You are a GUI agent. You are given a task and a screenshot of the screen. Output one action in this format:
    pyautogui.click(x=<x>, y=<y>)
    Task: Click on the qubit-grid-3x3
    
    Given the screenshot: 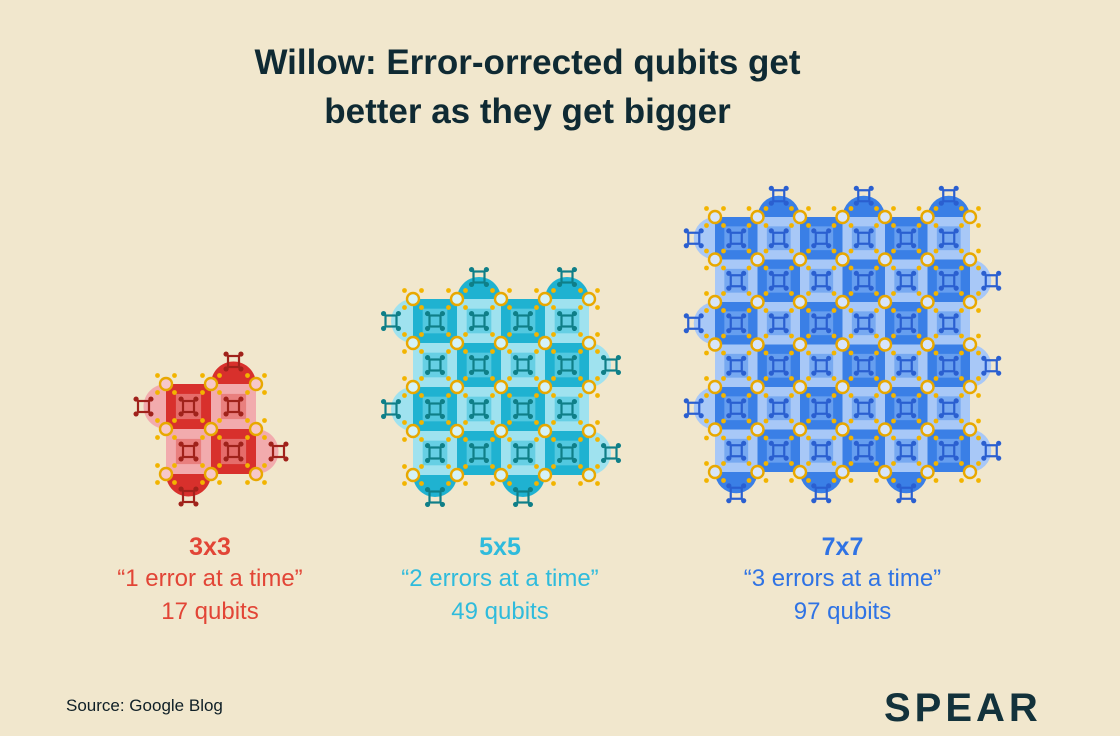 What is the action you would take?
    pyautogui.click(x=211, y=429)
    